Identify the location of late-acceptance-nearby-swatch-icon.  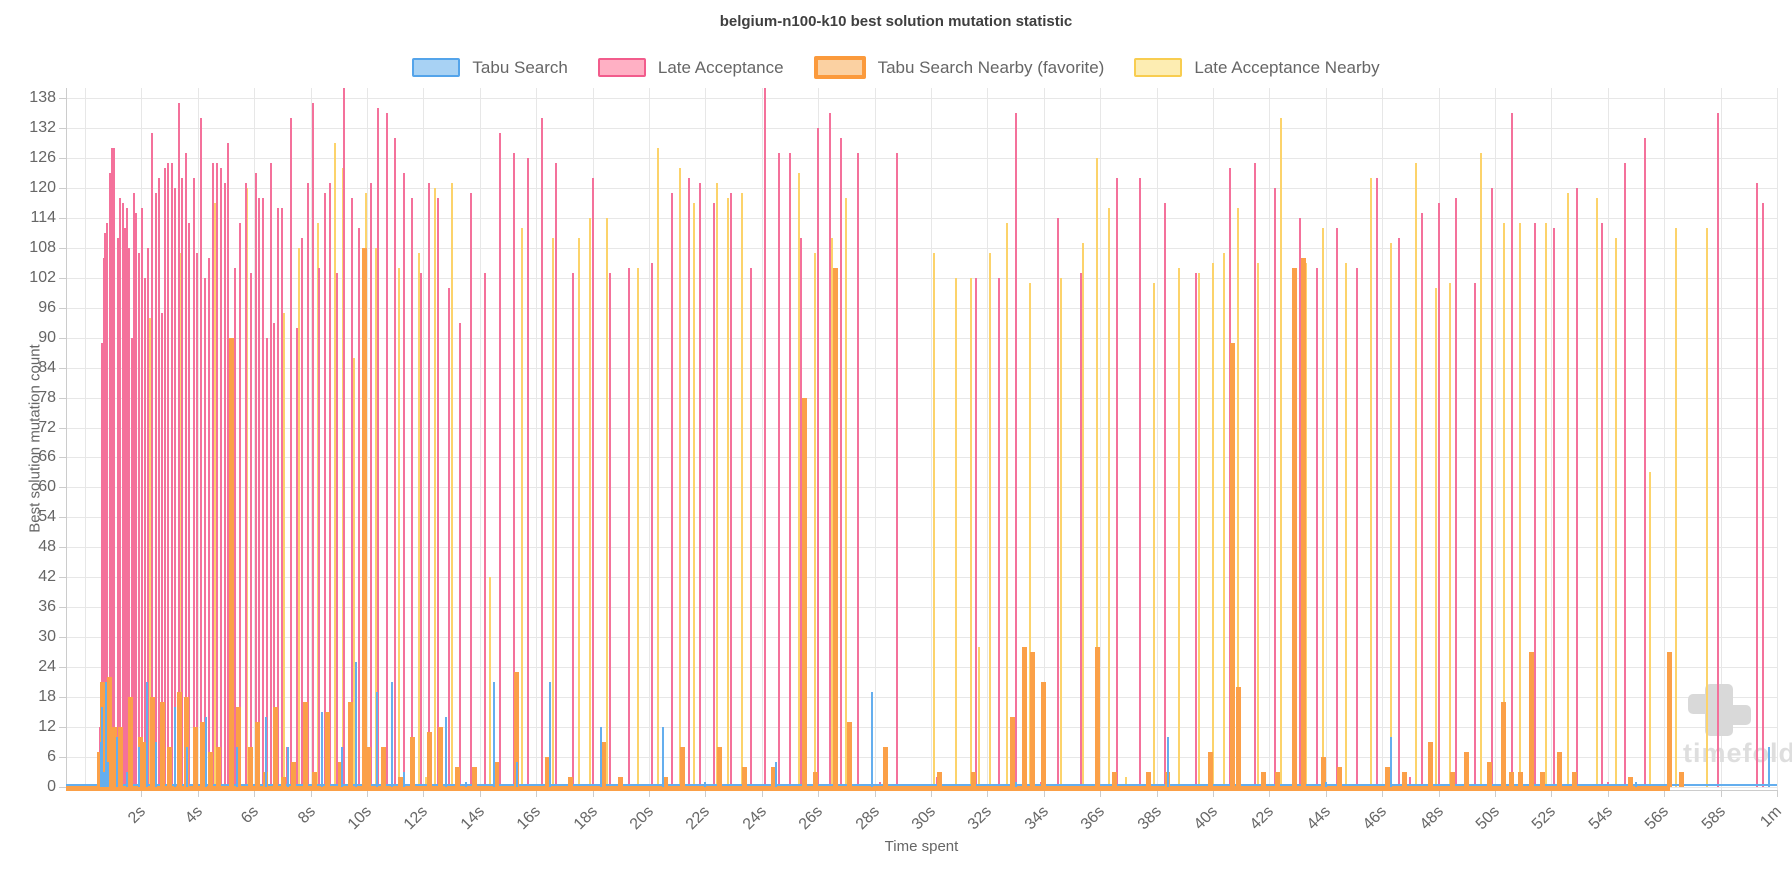
(1158, 67).